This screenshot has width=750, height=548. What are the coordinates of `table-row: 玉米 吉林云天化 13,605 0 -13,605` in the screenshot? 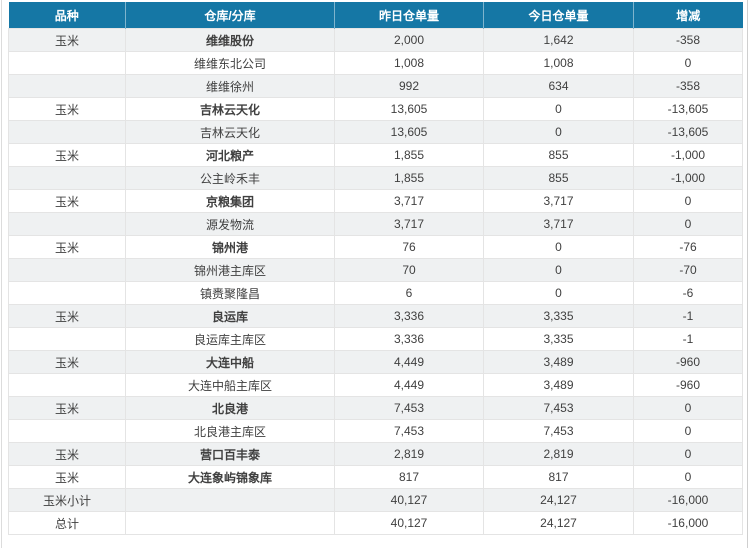 It's located at (375, 109).